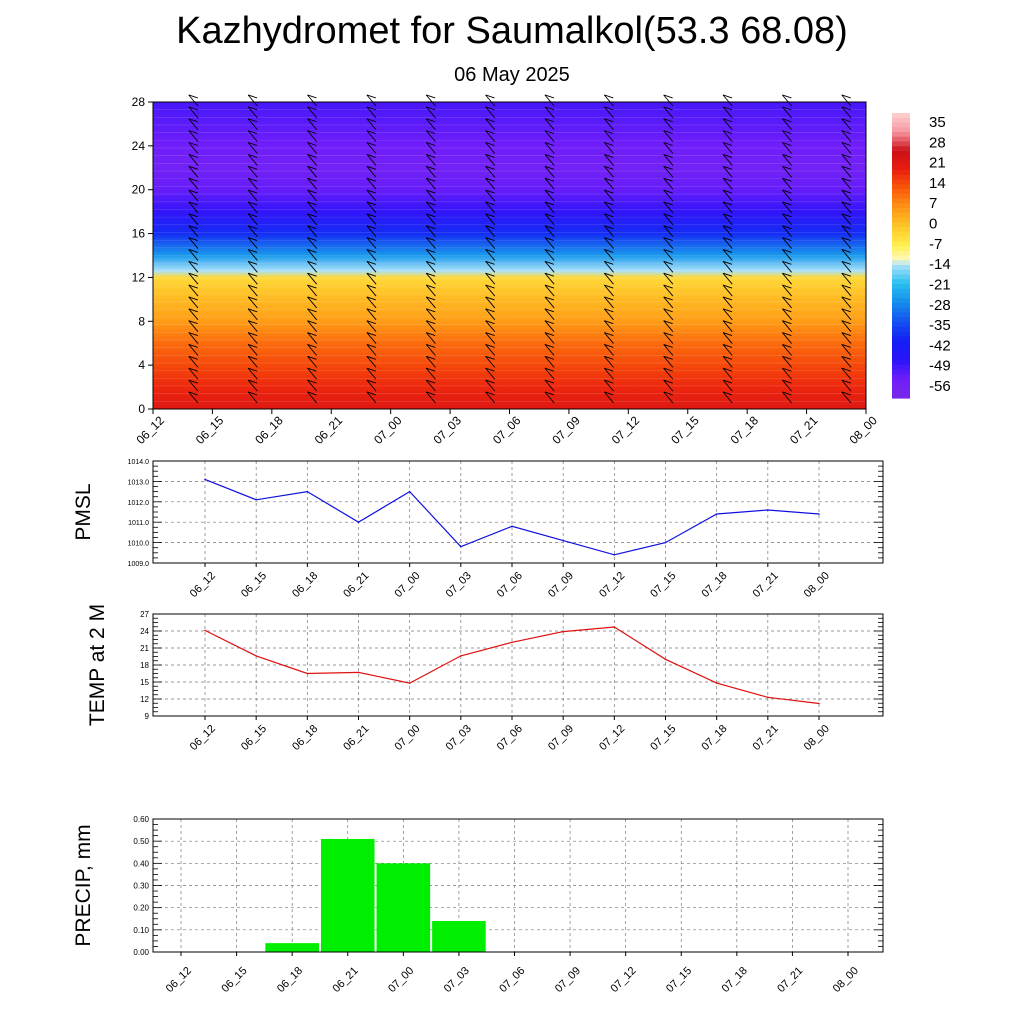 This screenshot has height=1024, width=1024. What do you see at coordinates (745, 430) in the screenshot?
I see `heatmap-x-tick-label: 07_18` at bounding box center [745, 430].